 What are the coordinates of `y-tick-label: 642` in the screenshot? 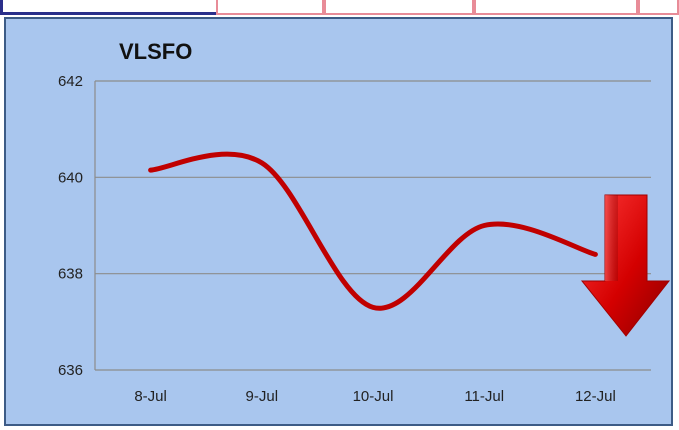 It's located at (70, 81).